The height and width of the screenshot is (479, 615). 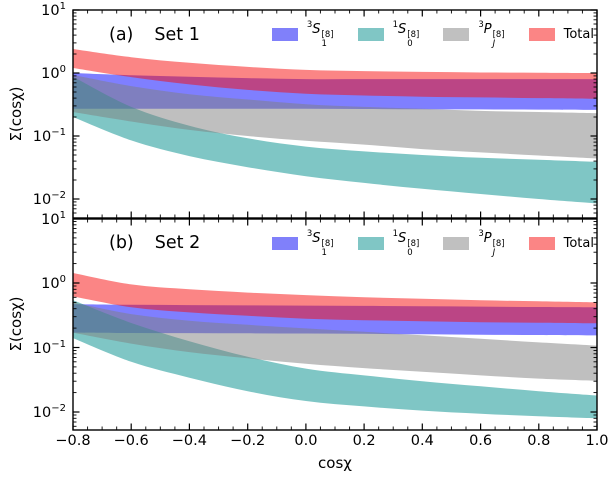 What do you see at coordinates (16, 114) in the screenshot?
I see `y-axis-label-panel-a: Σ(cosχ)` at bounding box center [16, 114].